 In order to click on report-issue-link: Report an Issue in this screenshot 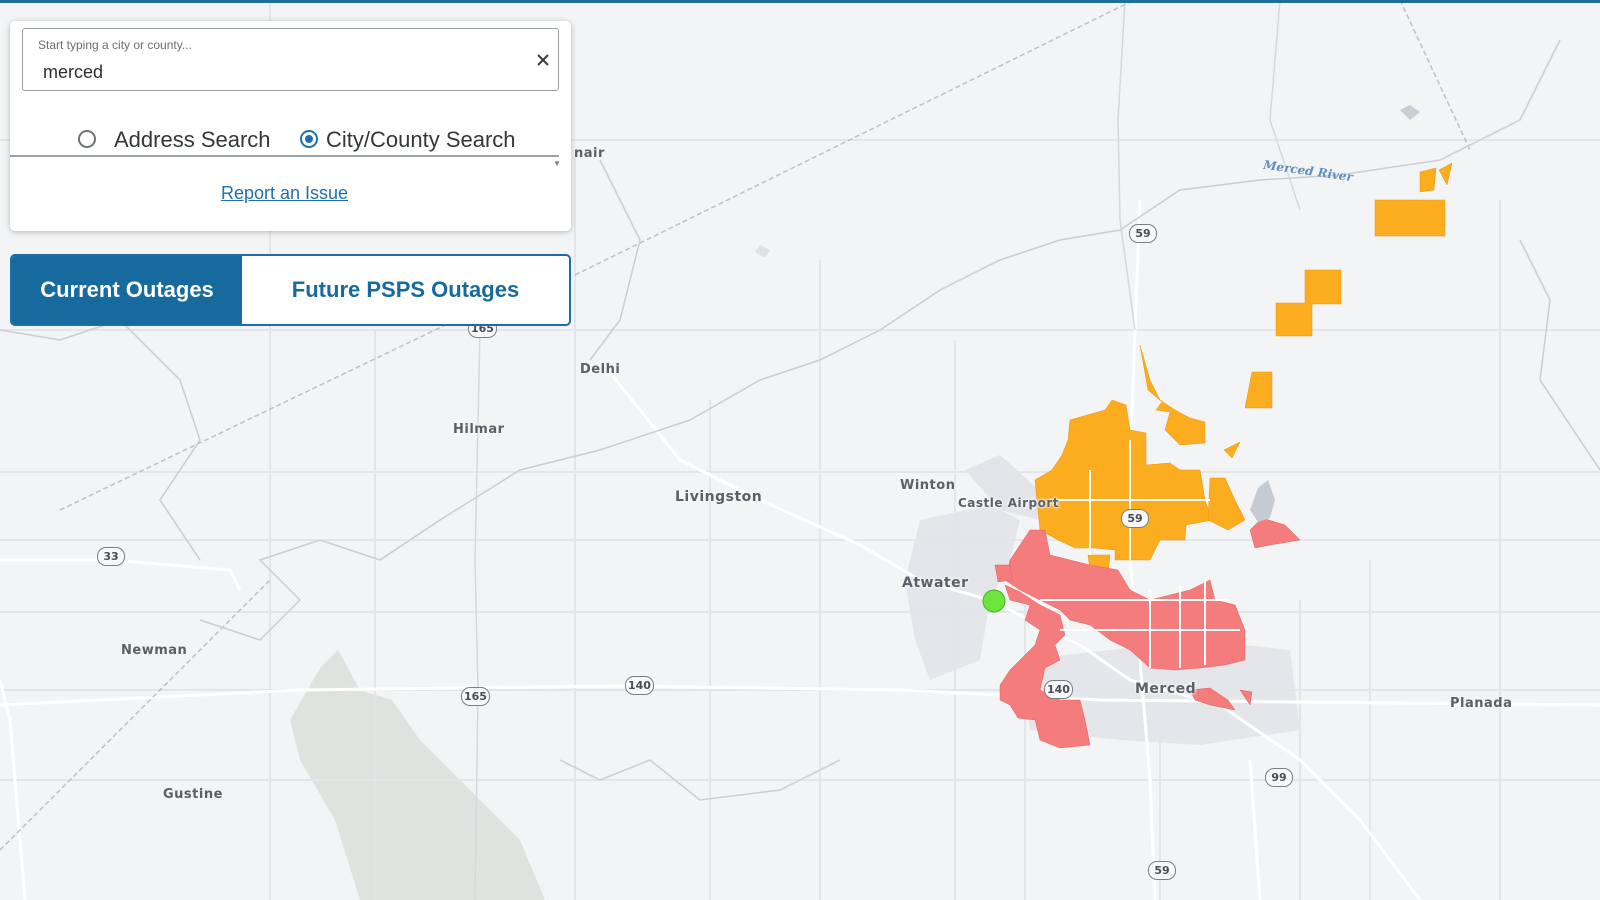, I will do `click(284, 193)`.